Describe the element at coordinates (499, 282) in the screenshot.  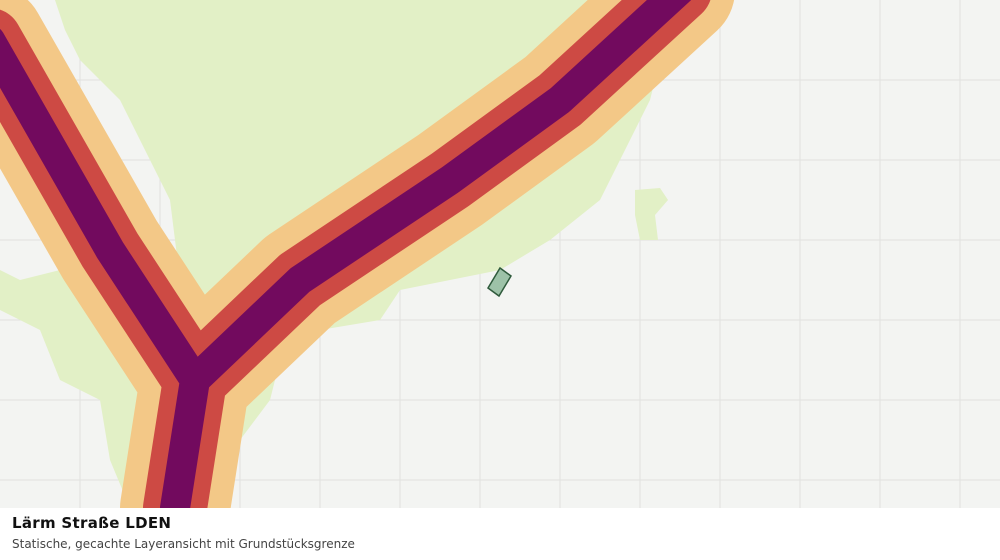
I see `parcel-boundary` at that location.